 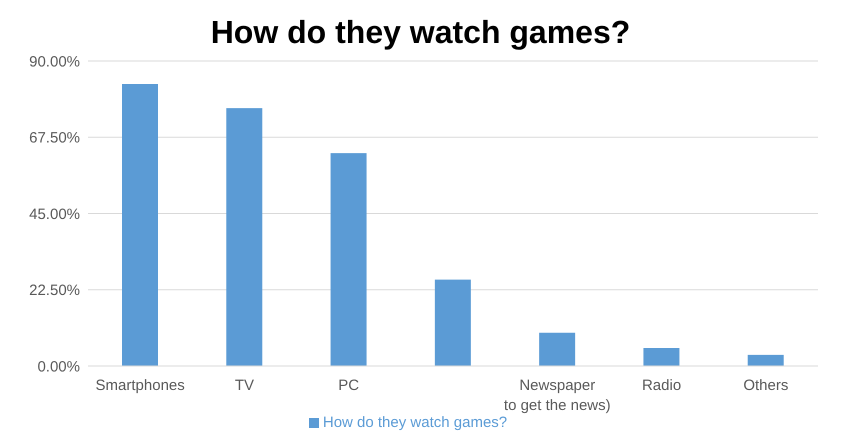 I want to click on x-tick-label: Newspaper to get the news), so click(x=557, y=395).